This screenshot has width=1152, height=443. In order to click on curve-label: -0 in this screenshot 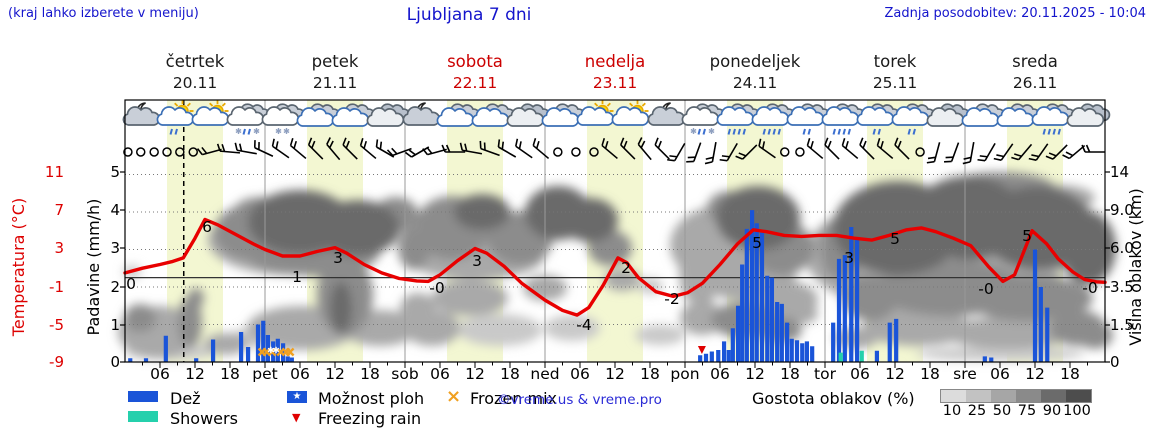, I will do `click(985, 289)`.